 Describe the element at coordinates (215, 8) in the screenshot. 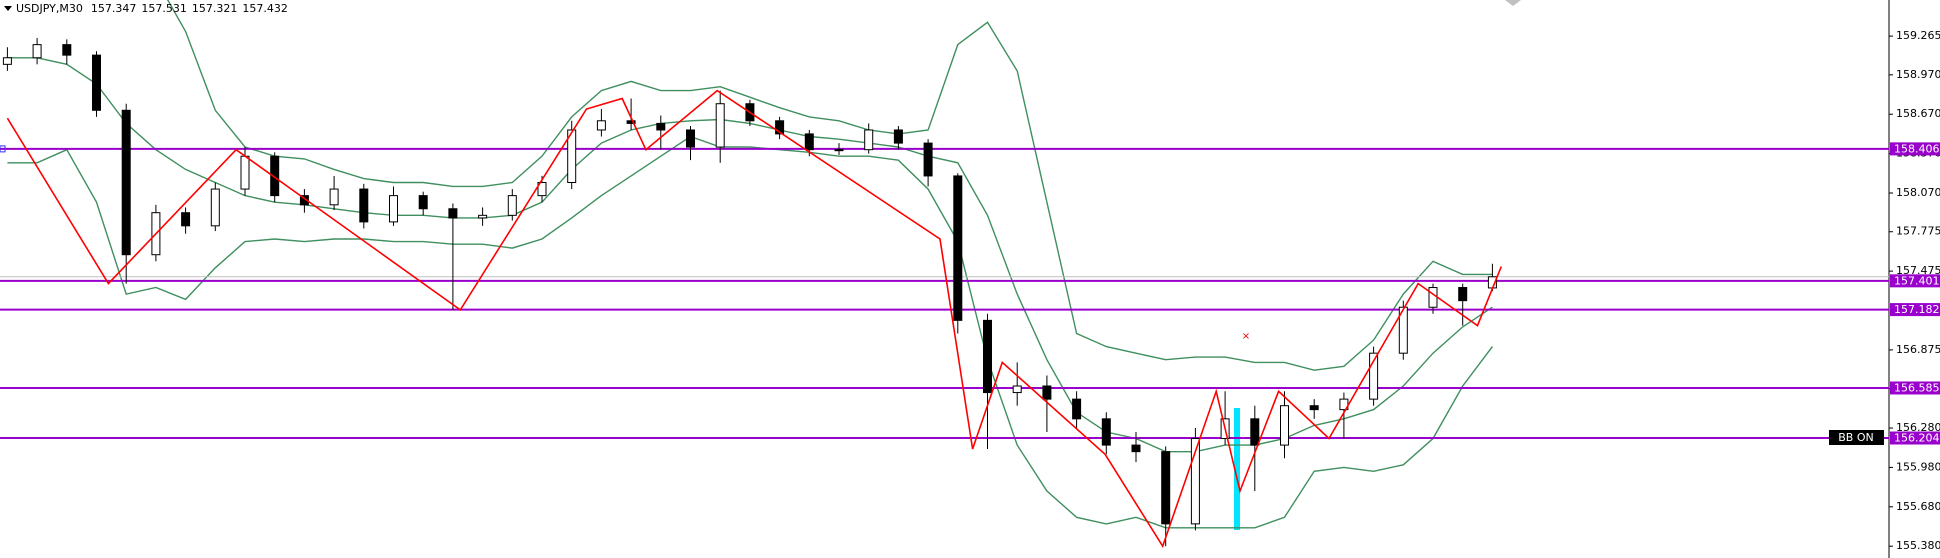

I see `header-ohlc: 157.321` at that location.